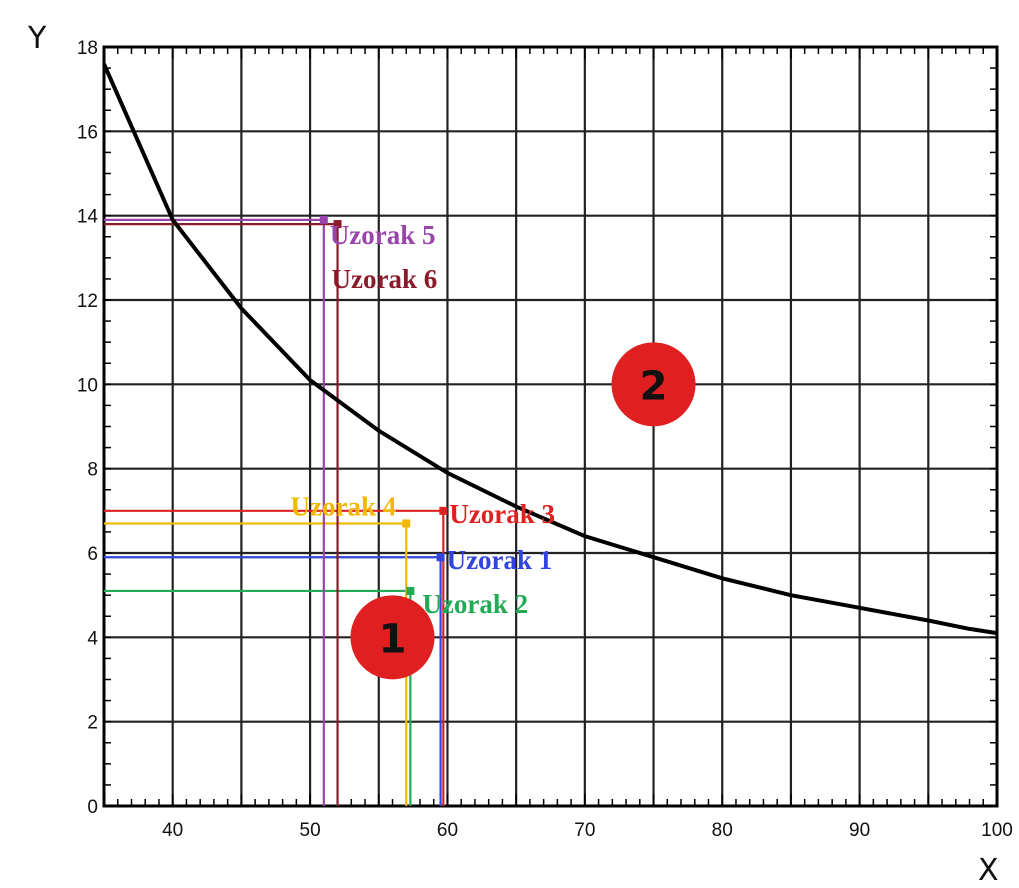  What do you see at coordinates (87, 48) in the screenshot?
I see `y-tick-label: 18` at bounding box center [87, 48].